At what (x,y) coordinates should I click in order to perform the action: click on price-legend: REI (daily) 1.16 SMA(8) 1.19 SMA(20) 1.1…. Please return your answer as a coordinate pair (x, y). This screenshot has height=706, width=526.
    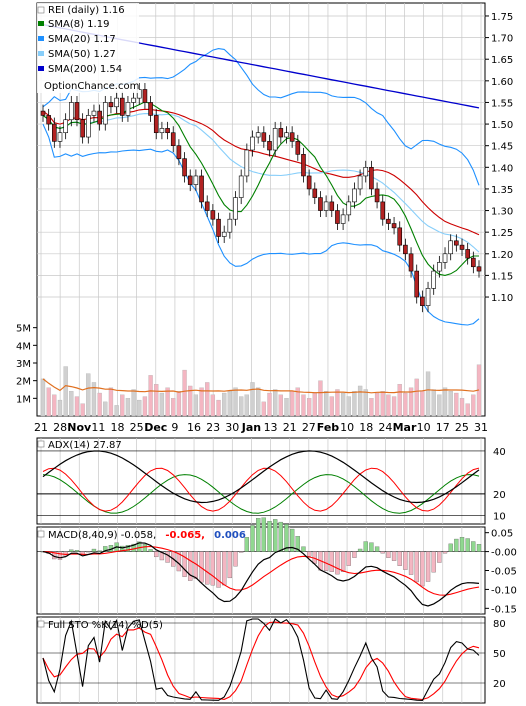
    Looking at the image, I should click on (88, 48).